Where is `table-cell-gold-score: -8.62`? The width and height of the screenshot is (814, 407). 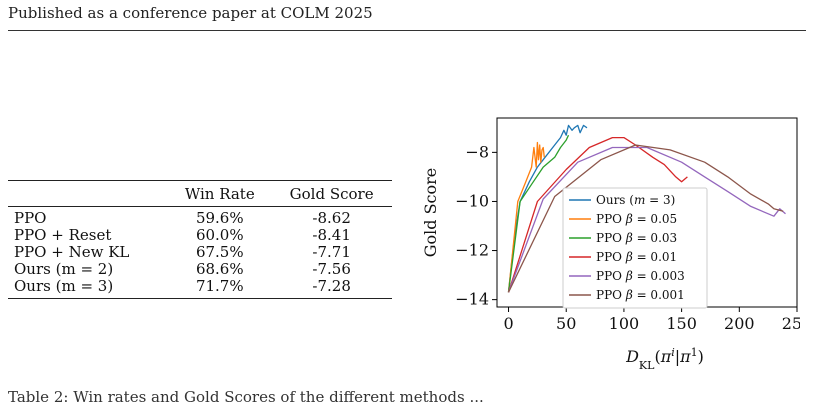
table-cell-gold-score: -8.62 is located at coordinates (331, 216).